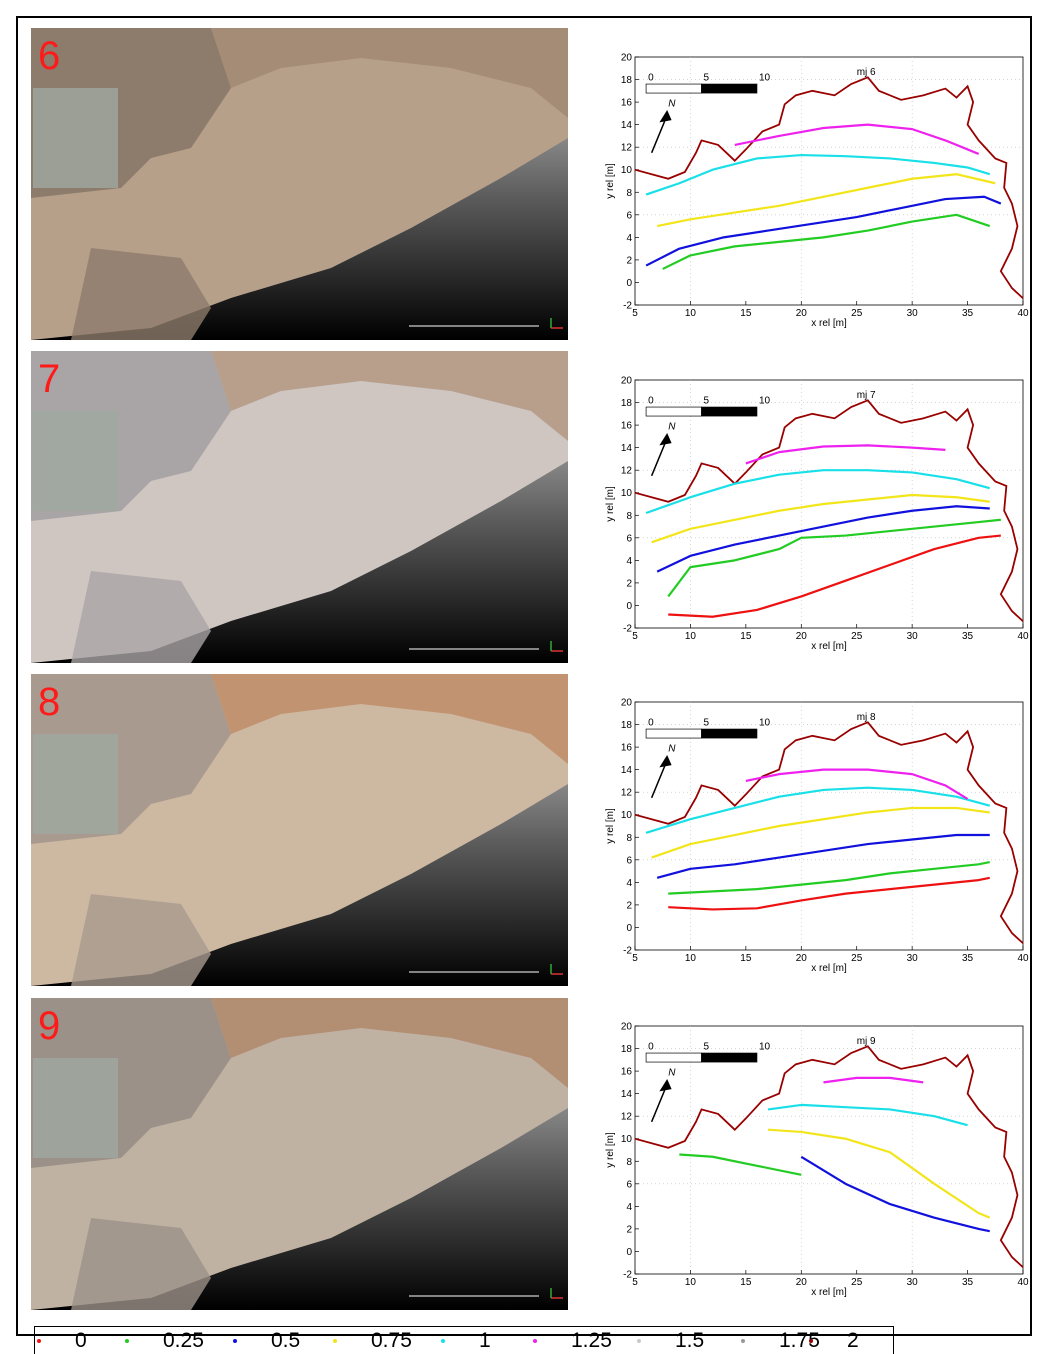  I want to click on y-tick-label: 10, so click(627, 493).